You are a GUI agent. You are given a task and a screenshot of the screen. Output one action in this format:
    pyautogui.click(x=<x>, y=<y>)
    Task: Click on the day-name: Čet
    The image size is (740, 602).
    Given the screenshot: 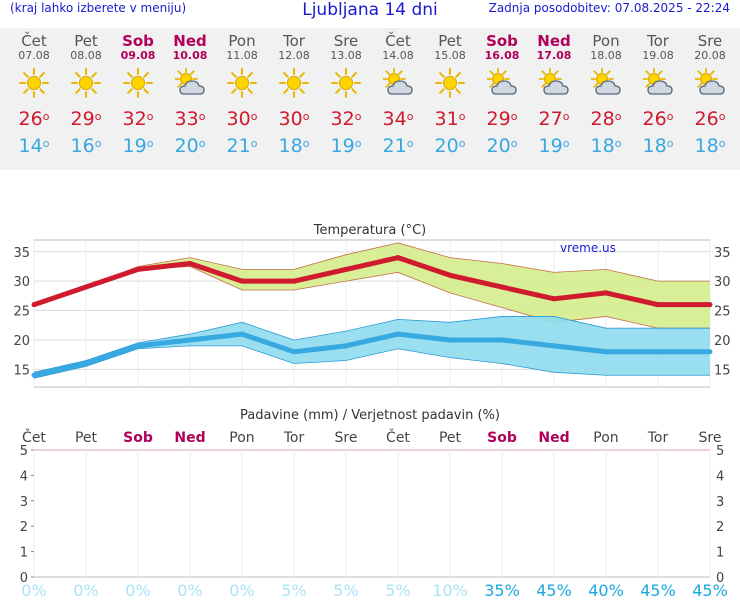 What is the action you would take?
    pyautogui.click(x=398, y=41)
    